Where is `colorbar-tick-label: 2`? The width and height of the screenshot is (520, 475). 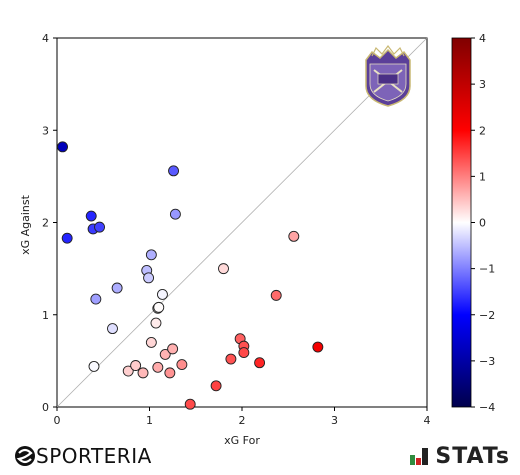
colorbar-tick-label: 2 is located at coordinates (482, 130).